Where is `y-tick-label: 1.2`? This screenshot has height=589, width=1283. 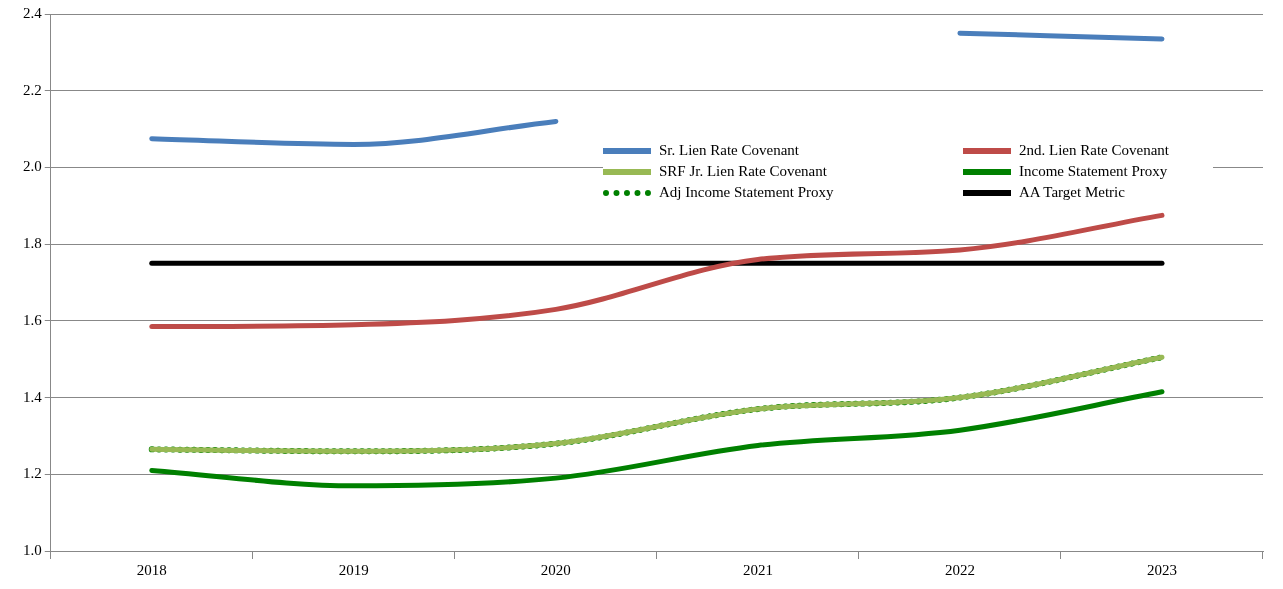 y-tick-label: 1.2 is located at coordinates (32, 473).